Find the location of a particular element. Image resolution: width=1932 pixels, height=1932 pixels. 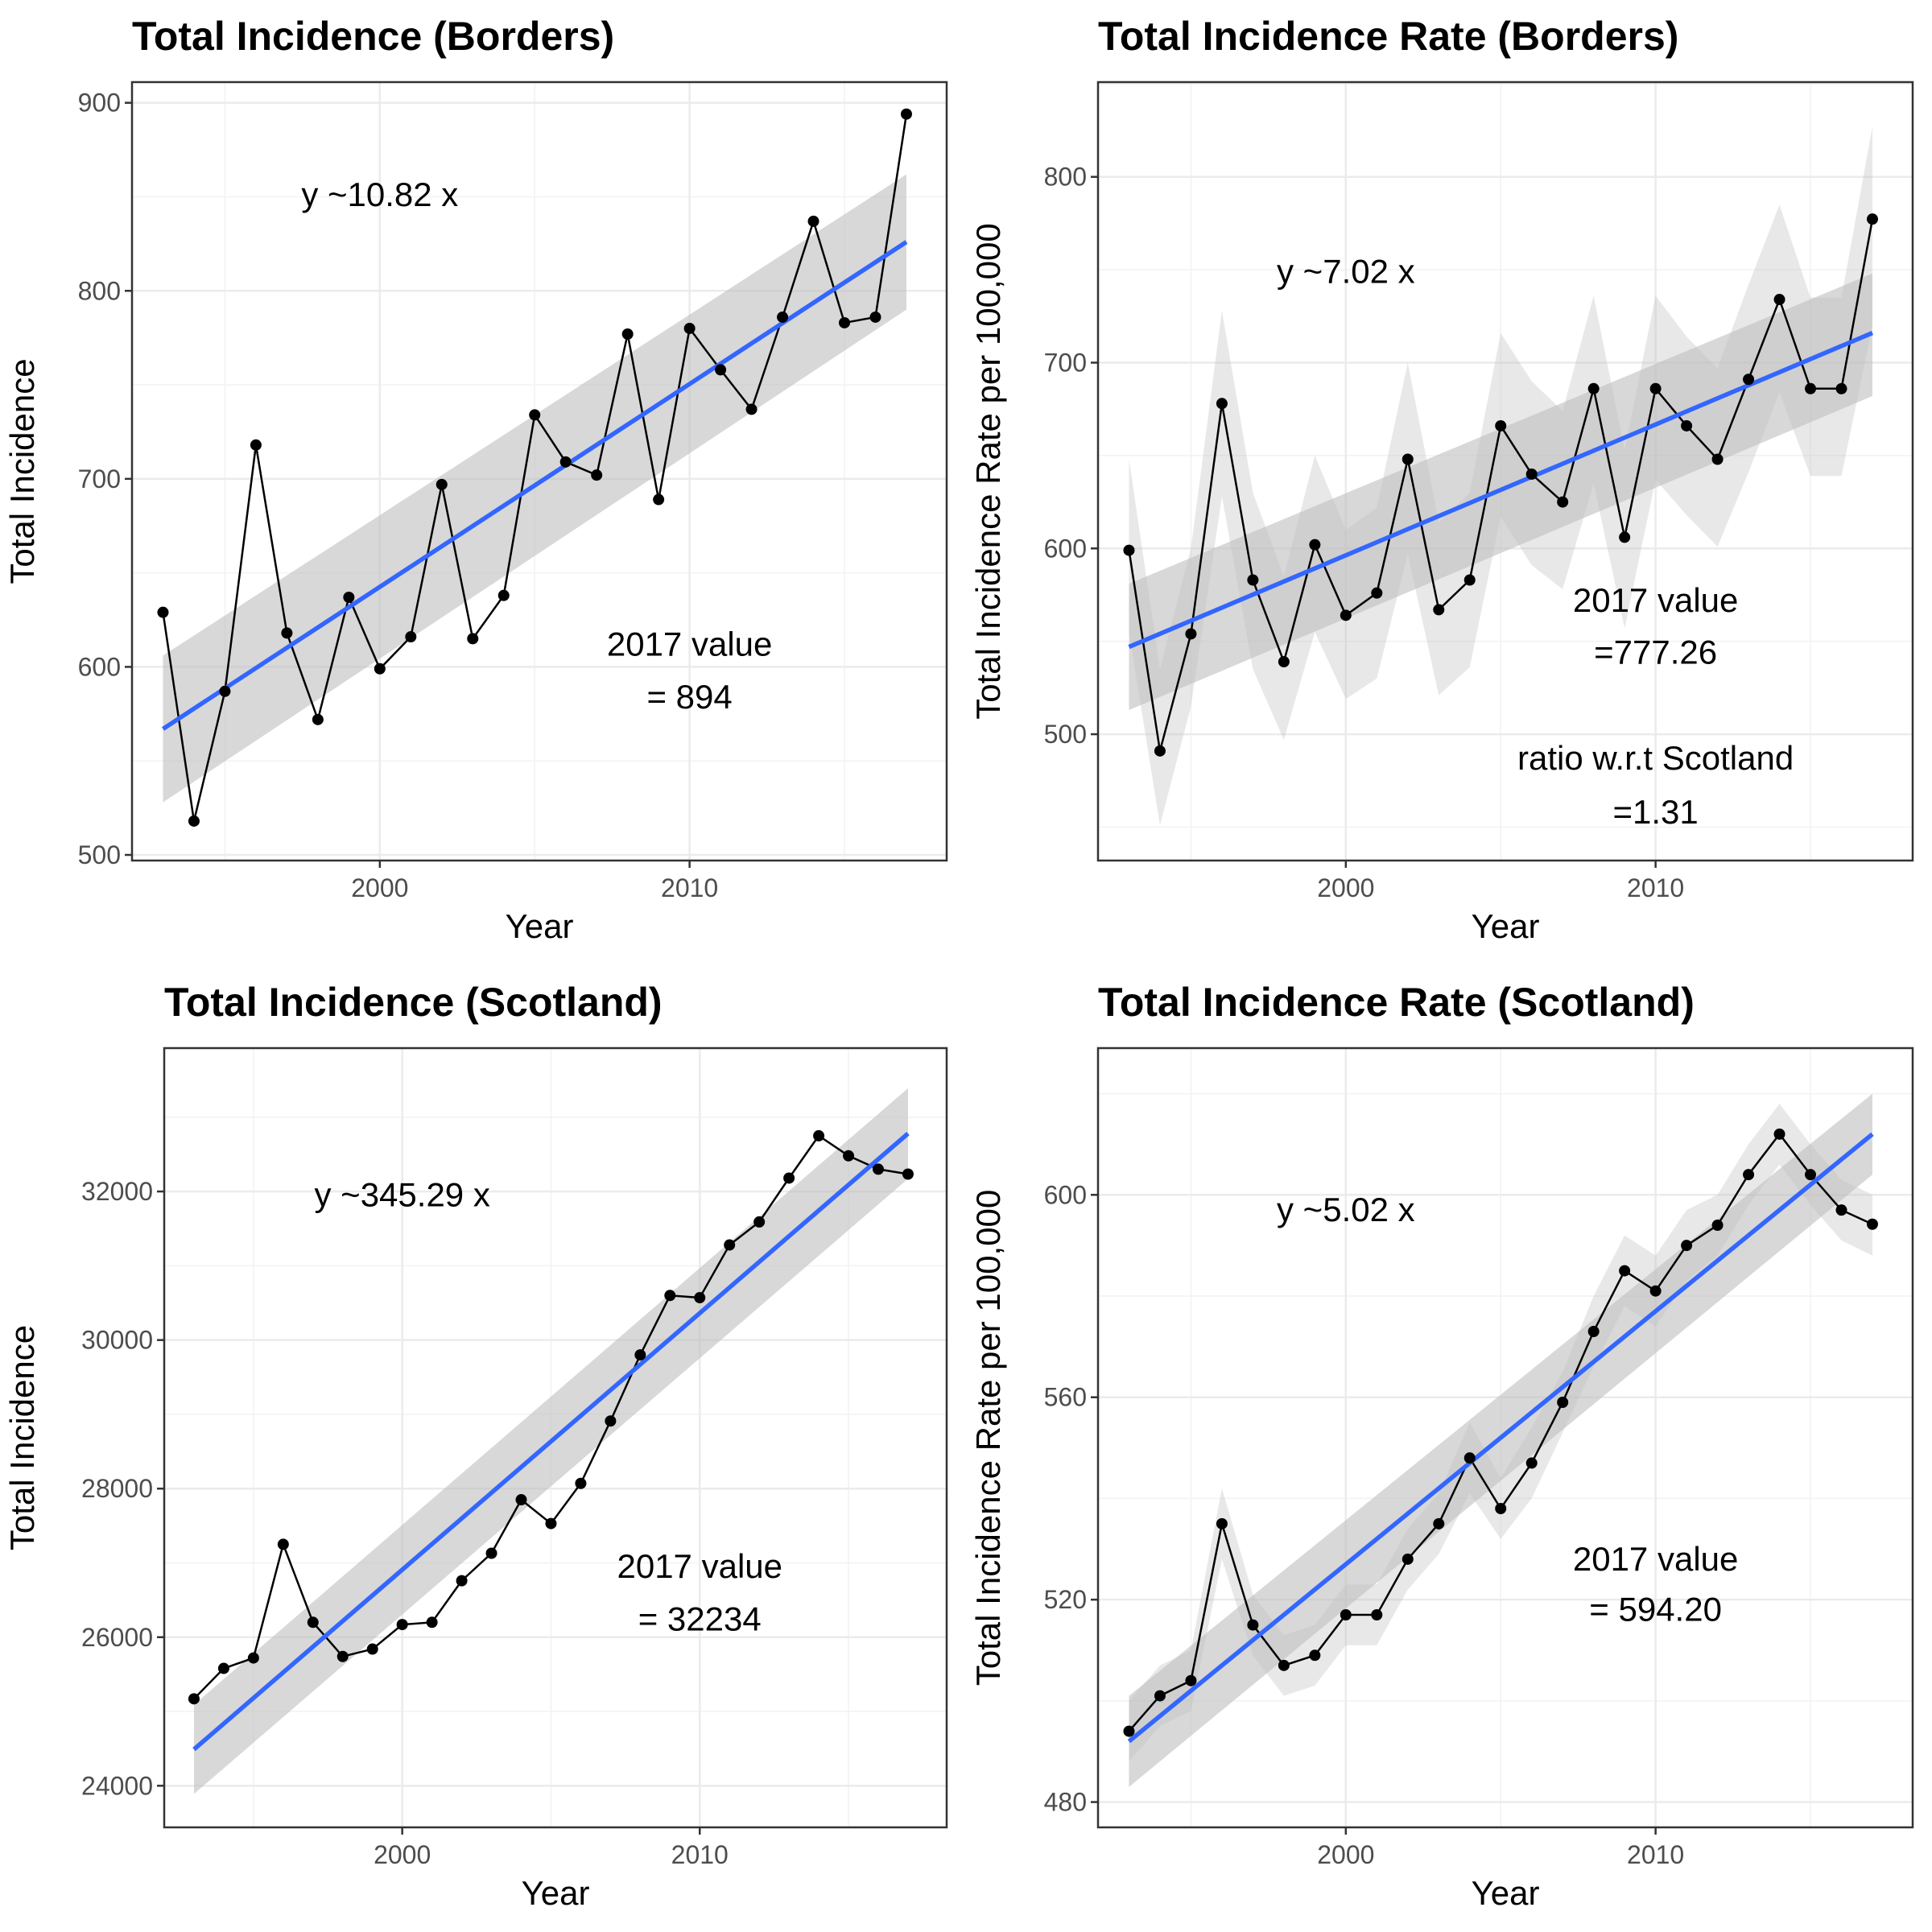

y-tick-label: 900 is located at coordinates (99, 103).